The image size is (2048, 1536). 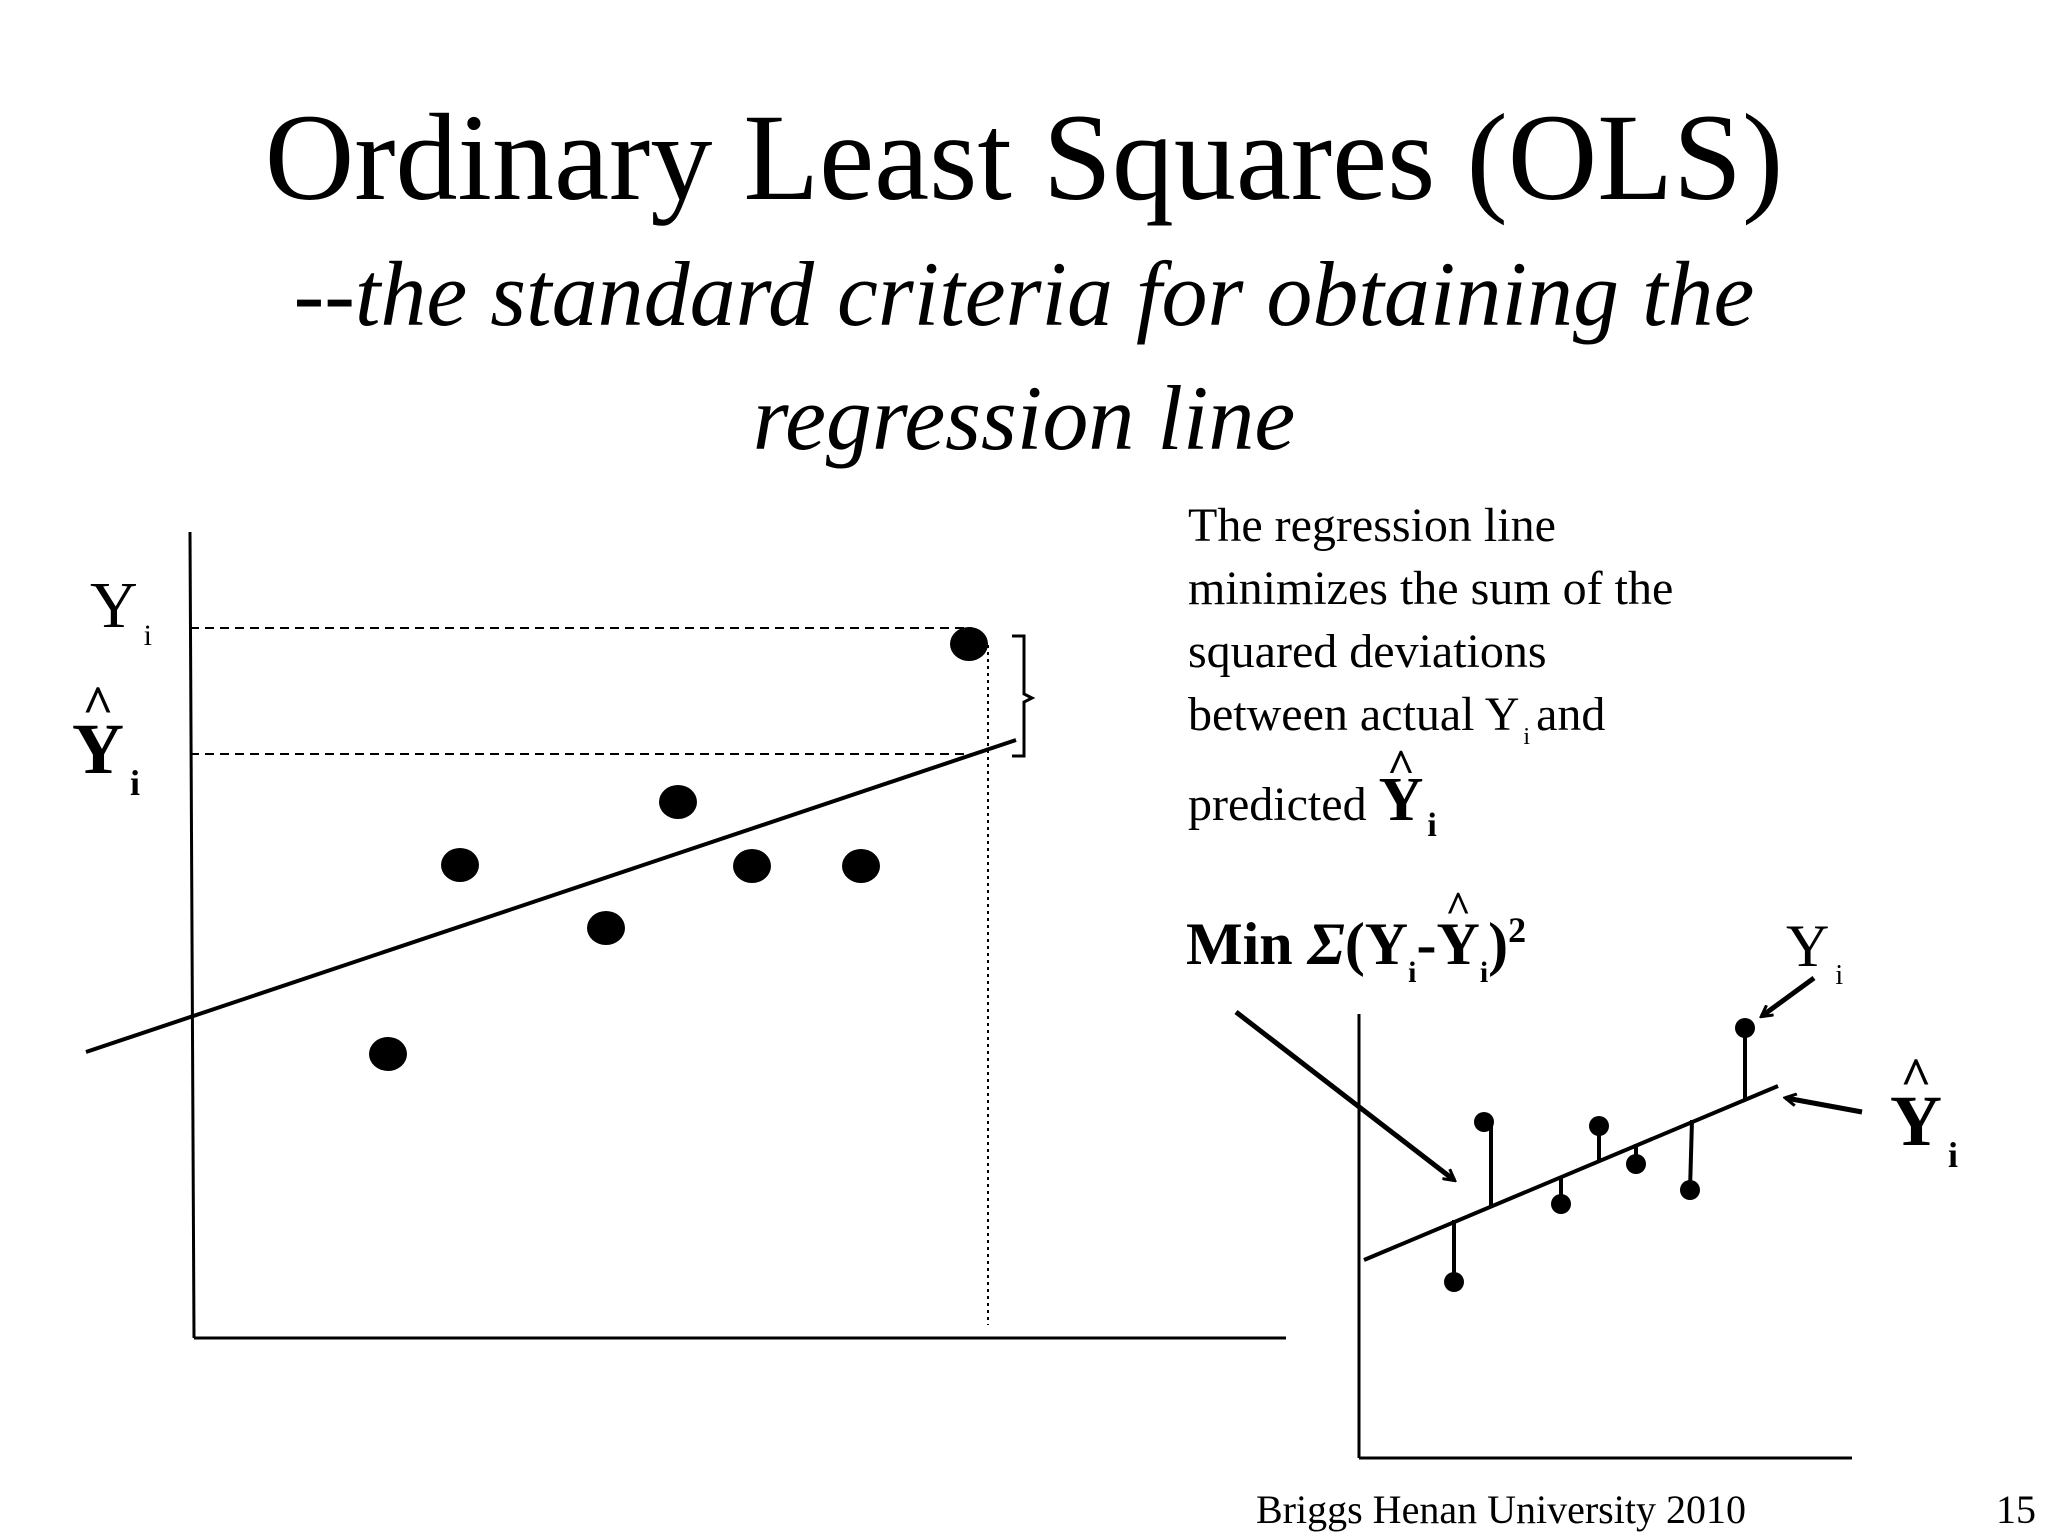 I want to click on predicted-y-hat-subscript: i, so click(x=1432, y=825).